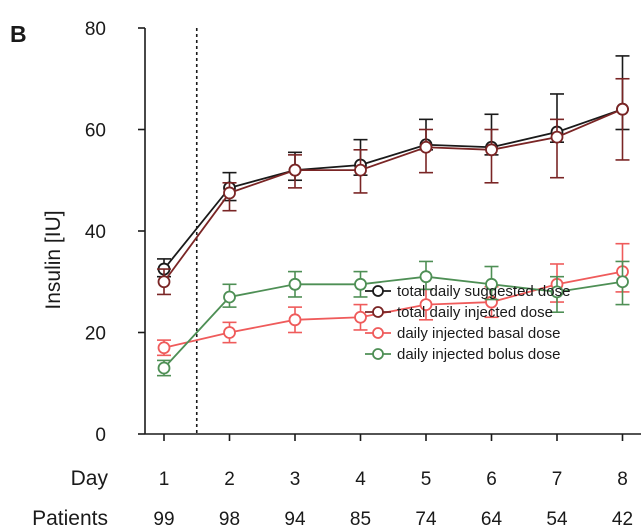 The image size is (641, 531). I want to click on patients-count: 98, so click(229, 519).